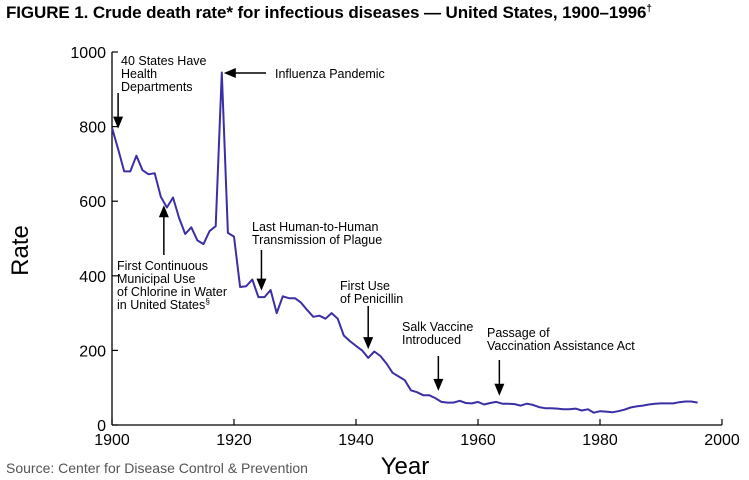 This screenshot has width=749, height=480. What do you see at coordinates (207, 301) in the screenshot?
I see `annotation-footnote-mark: §` at bounding box center [207, 301].